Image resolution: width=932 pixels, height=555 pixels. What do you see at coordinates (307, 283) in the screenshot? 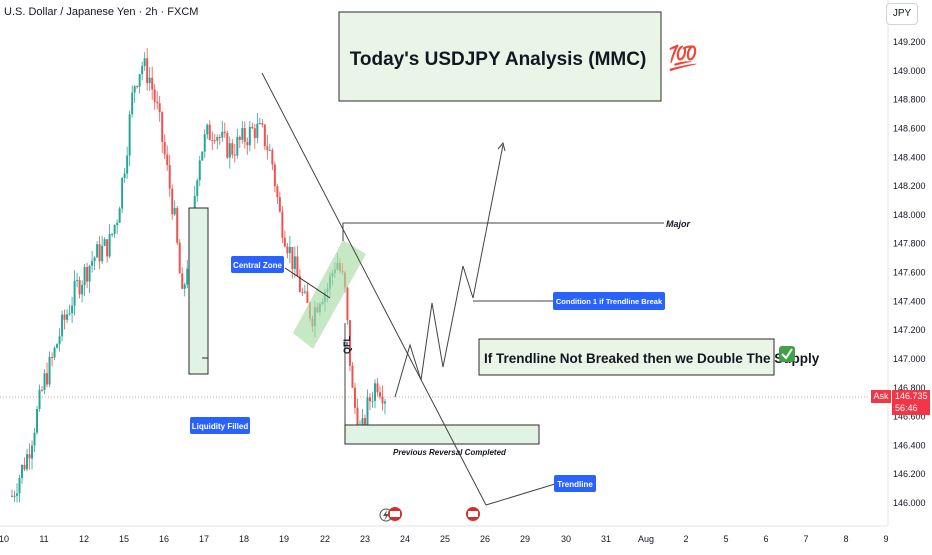
I see `central-zone-pointer` at bounding box center [307, 283].